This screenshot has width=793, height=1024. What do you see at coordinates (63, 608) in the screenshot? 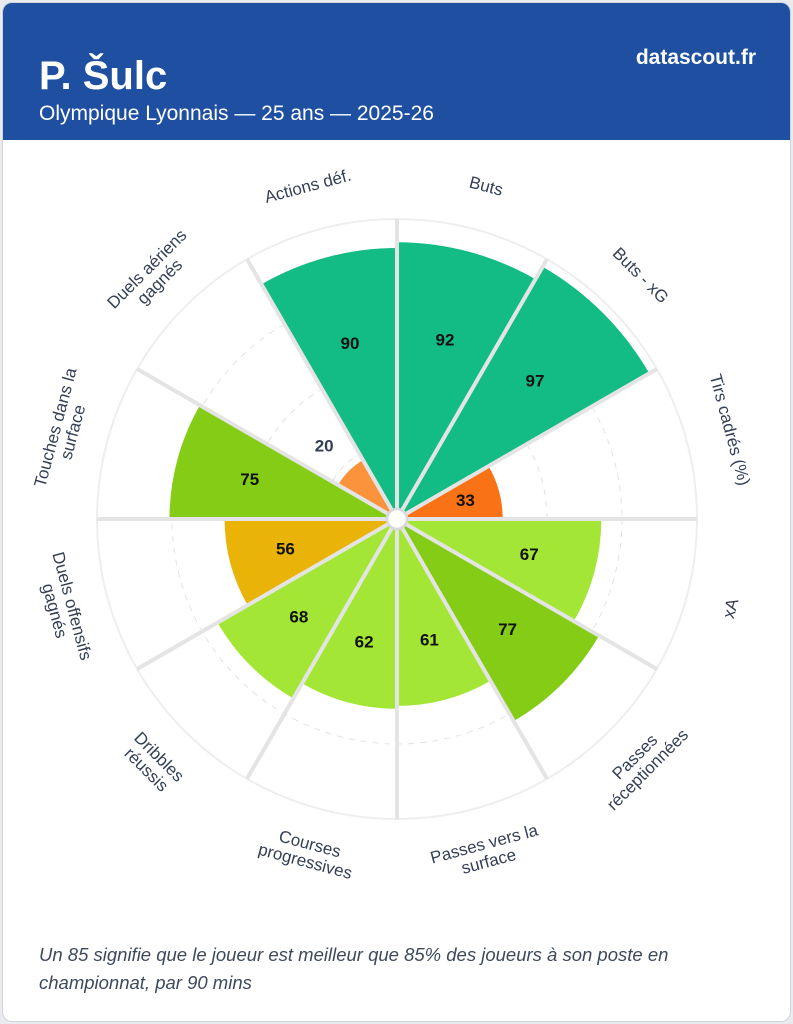
I see `category-label: Duels offensifsgagnés` at bounding box center [63, 608].